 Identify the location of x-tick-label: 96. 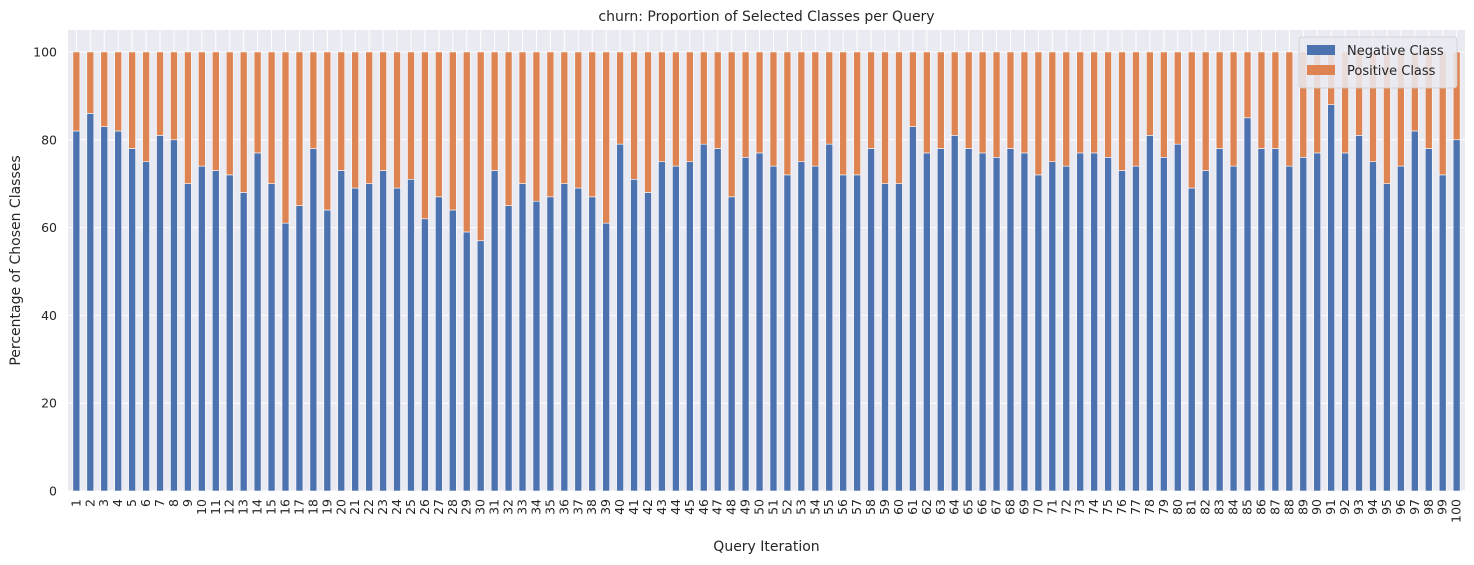
(1400, 507).